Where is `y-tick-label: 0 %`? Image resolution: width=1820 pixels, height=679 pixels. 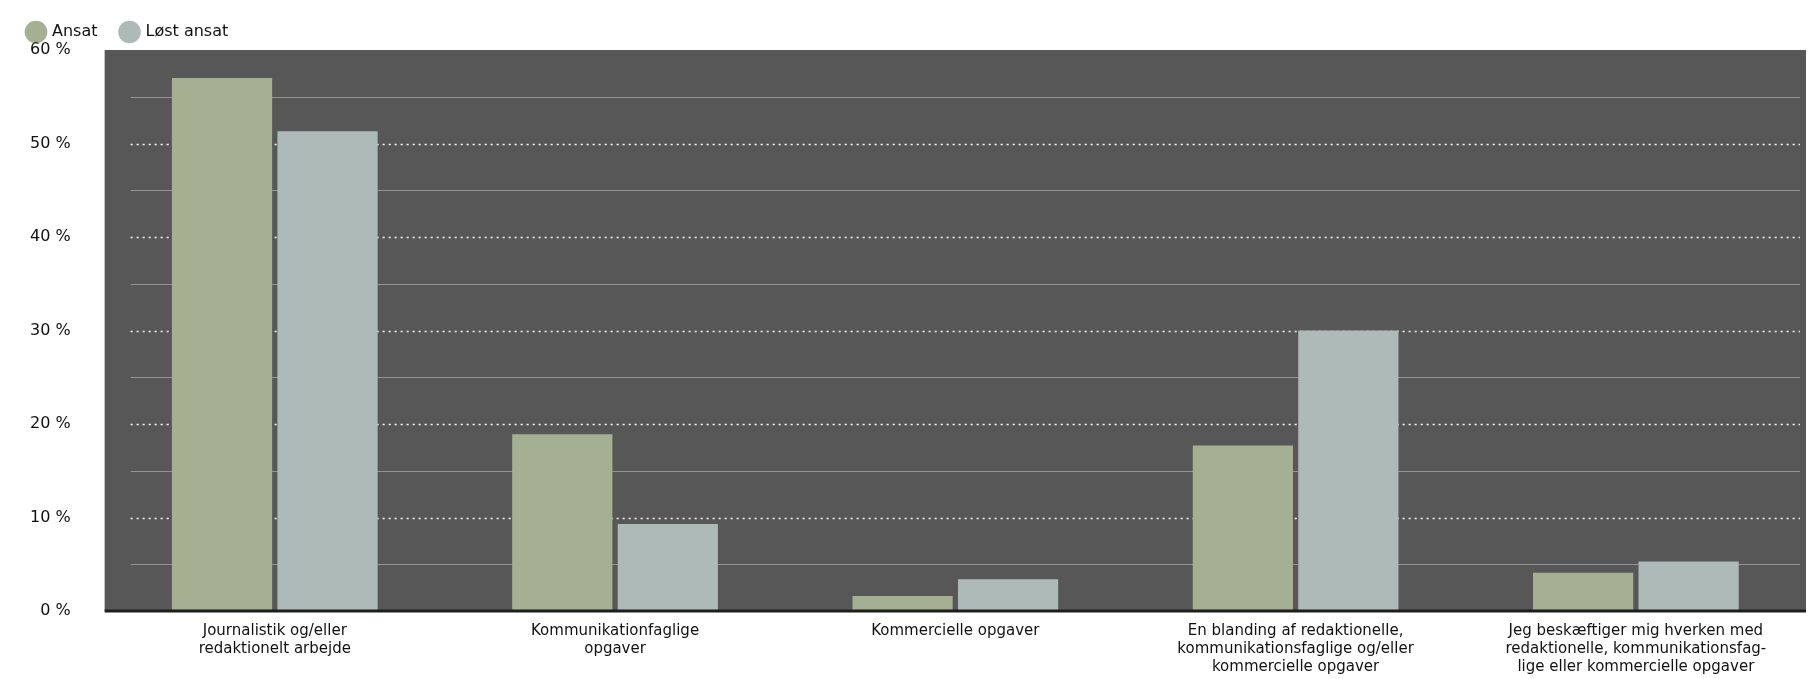 y-tick-label: 0 % is located at coordinates (55, 610).